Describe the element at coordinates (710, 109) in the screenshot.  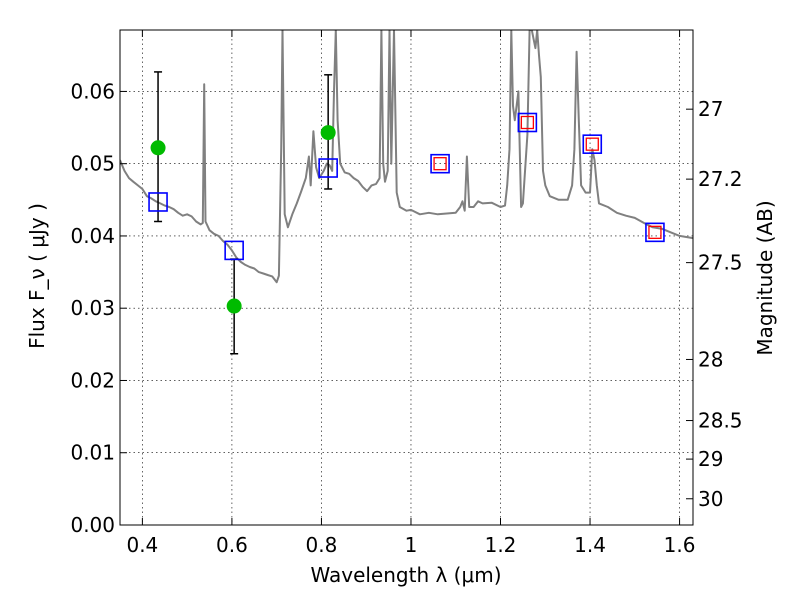
I see `y-right-tick-label: 27` at that location.